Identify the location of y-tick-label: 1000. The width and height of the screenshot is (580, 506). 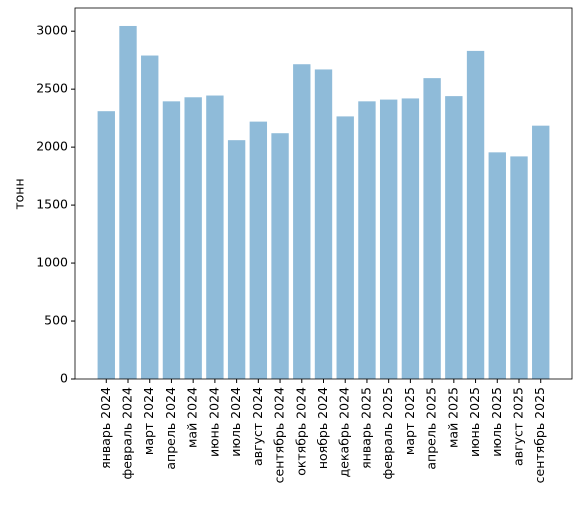
(52, 262).